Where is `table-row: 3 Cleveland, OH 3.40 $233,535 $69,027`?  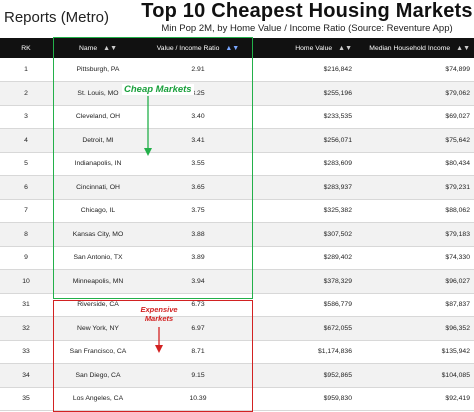 table-row: 3 Cleveland, OH 3.40 $233,535 $69,027 is located at coordinates (237, 117).